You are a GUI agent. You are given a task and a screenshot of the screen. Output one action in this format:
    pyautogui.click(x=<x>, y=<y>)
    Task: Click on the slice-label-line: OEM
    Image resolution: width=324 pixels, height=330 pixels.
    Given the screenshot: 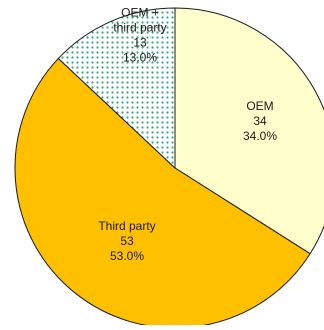 What is the action you would take?
    pyautogui.click(x=259, y=106)
    